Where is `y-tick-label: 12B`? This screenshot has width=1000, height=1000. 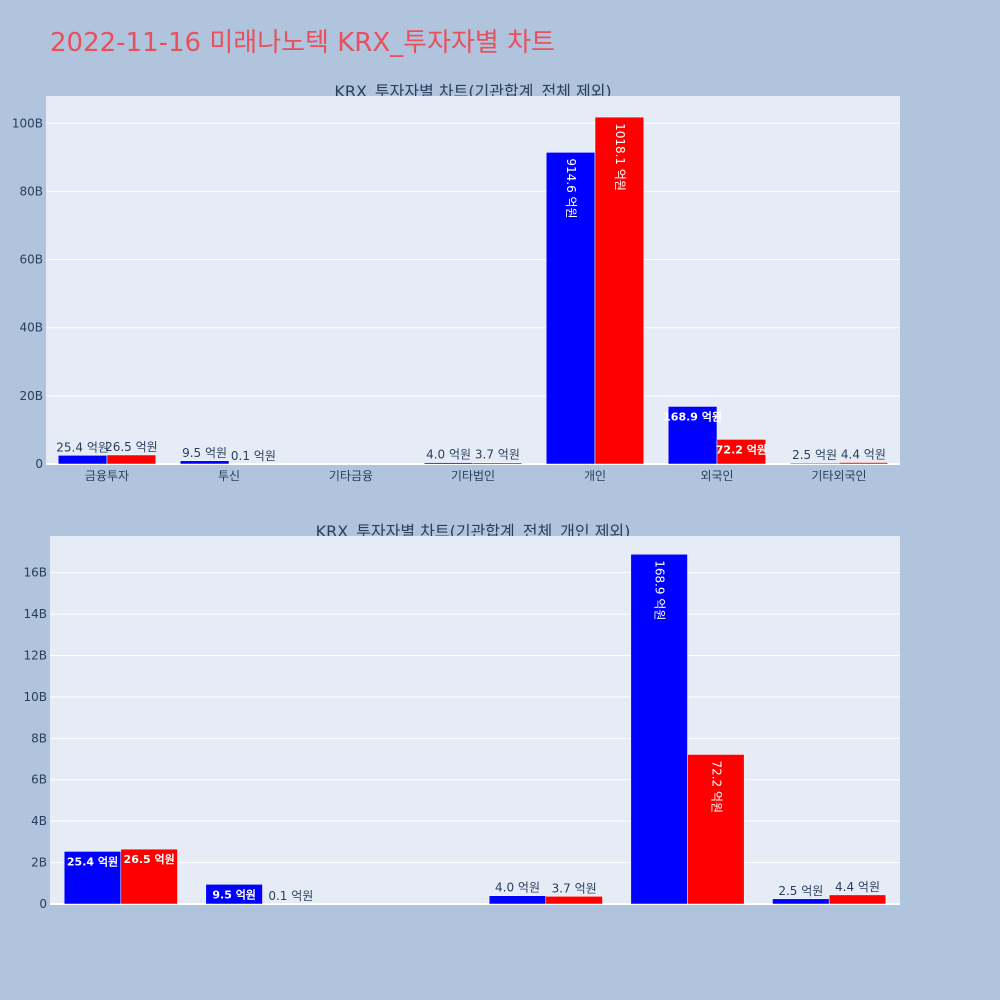
y-tick-label: 12B is located at coordinates (35, 655).